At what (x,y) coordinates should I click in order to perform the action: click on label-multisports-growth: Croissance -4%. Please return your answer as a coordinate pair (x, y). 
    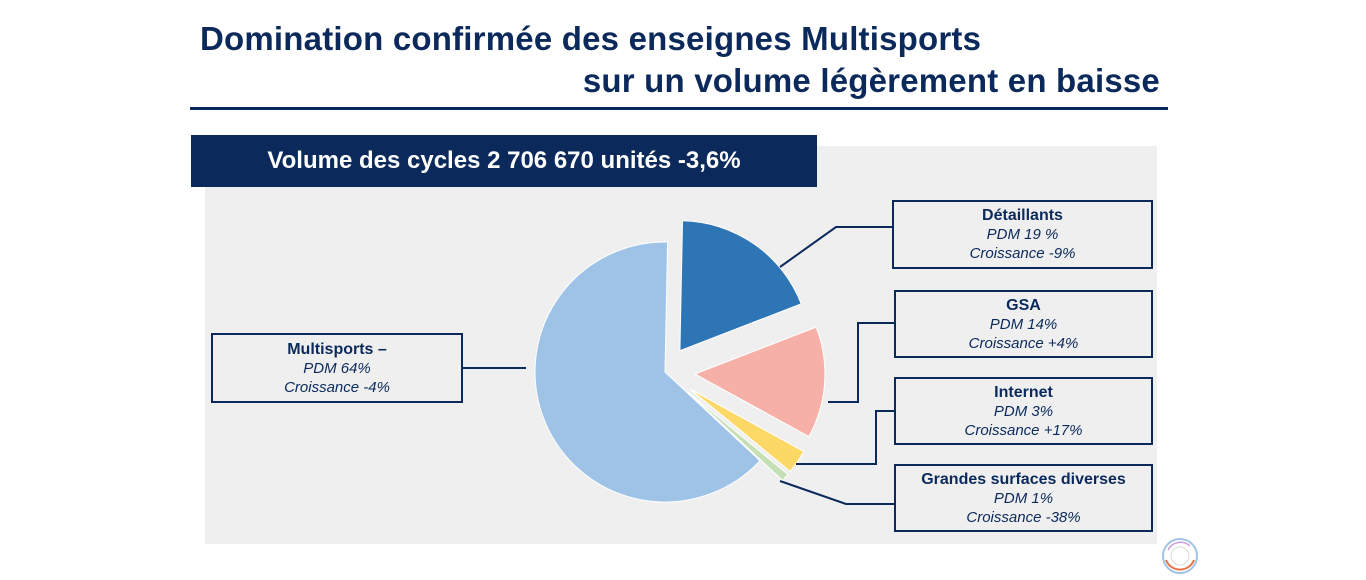
    Looking at the image, I should click on (337, 387).